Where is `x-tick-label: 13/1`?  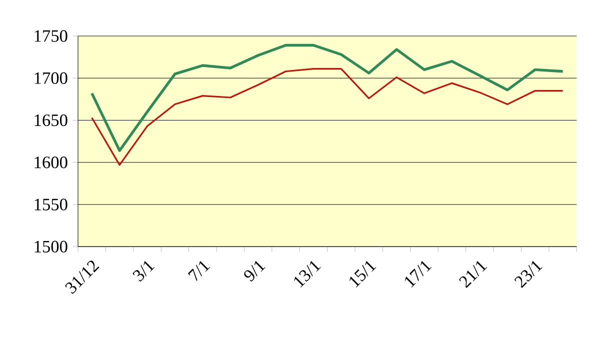 x-tick-label: 13/1 is located at coordinates (307, 274).